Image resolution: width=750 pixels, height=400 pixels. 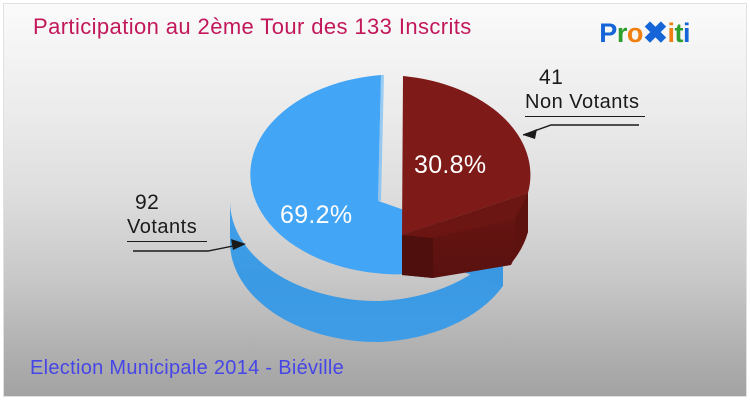 I want to click on logo-letter-t: t, so click(x=678, y=33).